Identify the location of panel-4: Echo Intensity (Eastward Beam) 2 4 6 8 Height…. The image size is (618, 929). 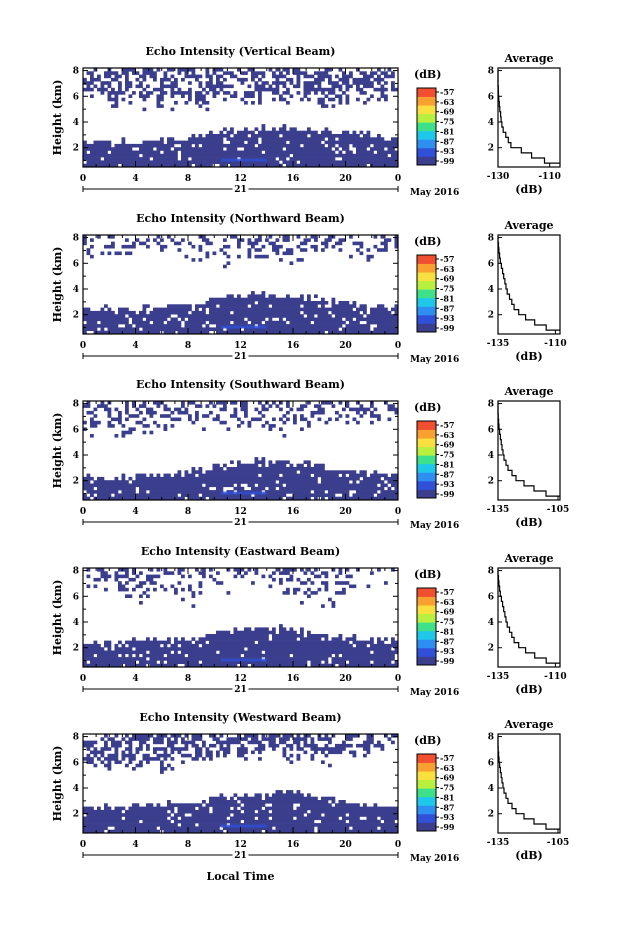
(309, 621).